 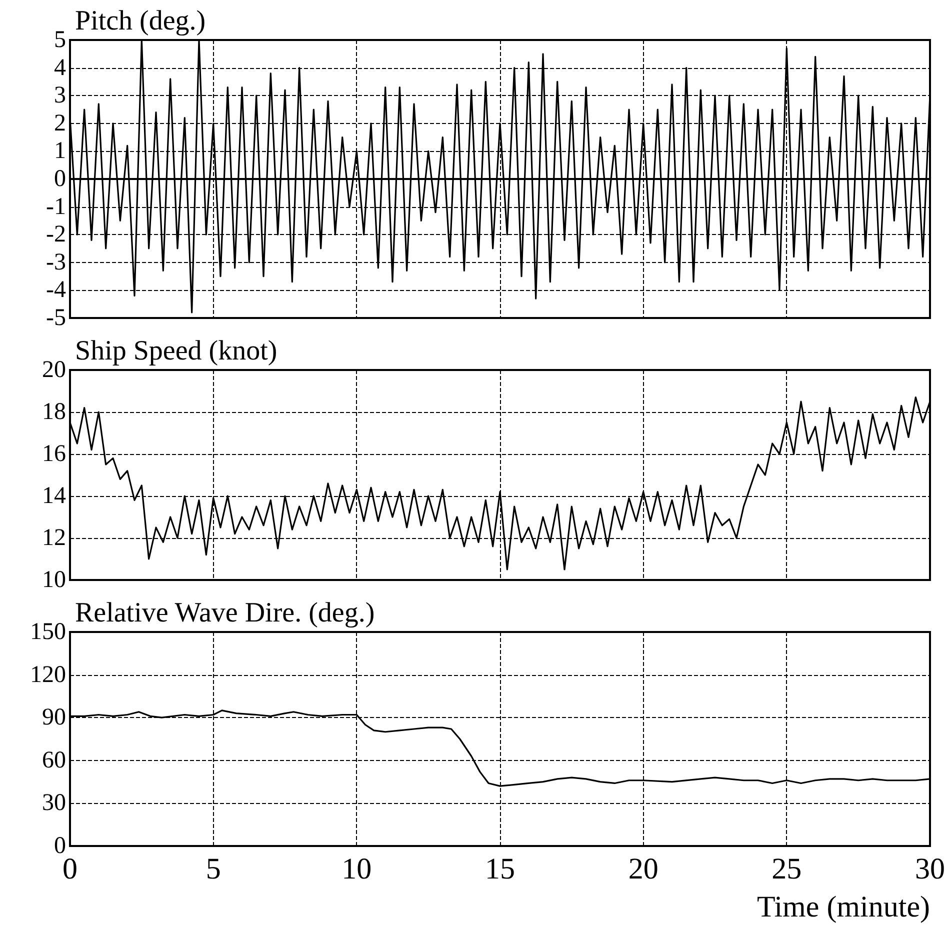 What do you see at coordinates (54, 803) in the screenshot?
I see `y-tick-label: 30` at bounding box center [54, 803].